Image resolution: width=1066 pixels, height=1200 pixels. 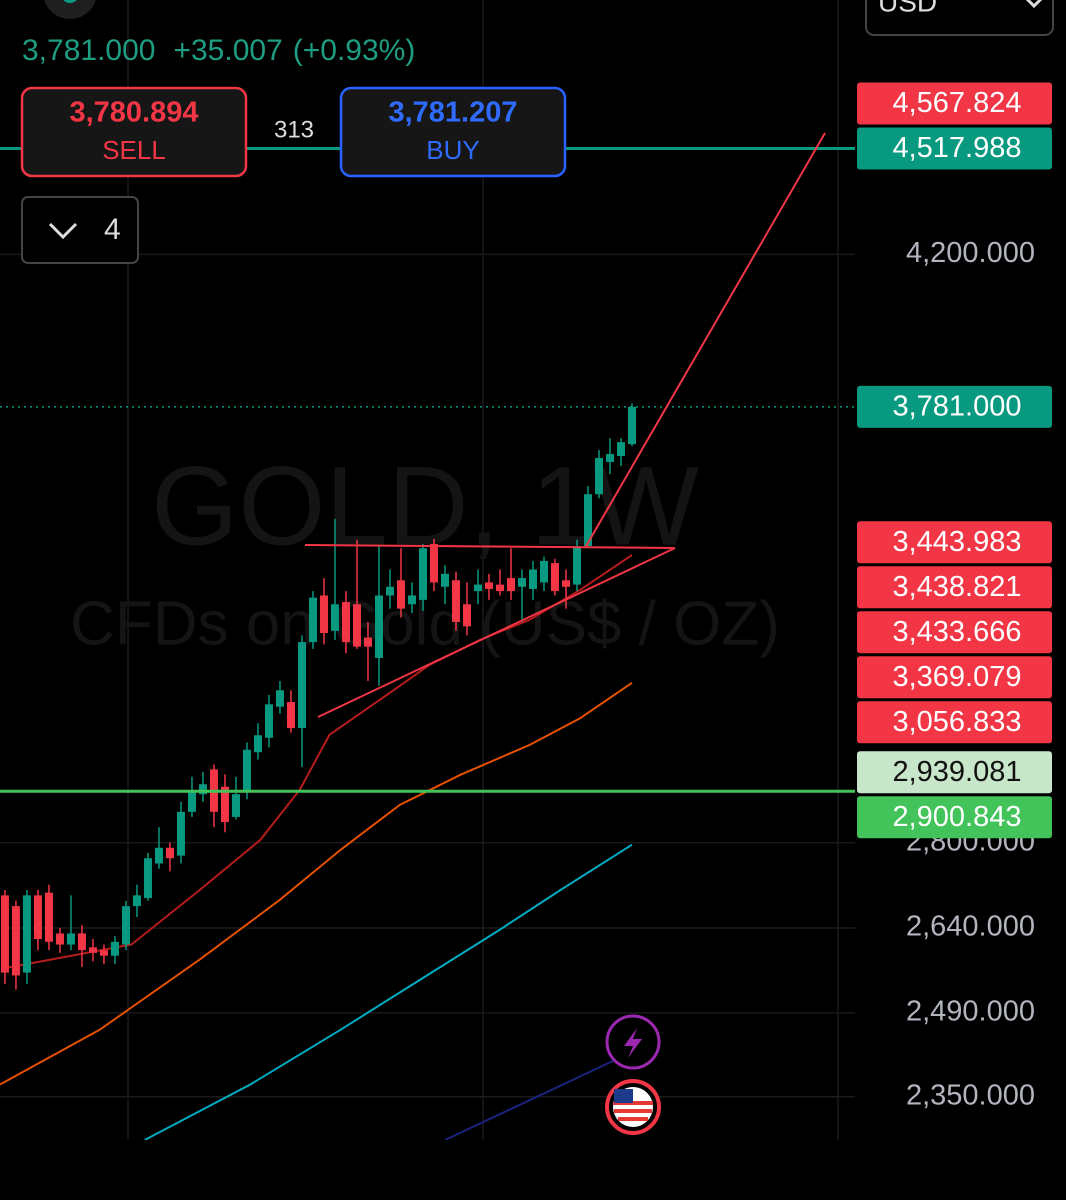 What do you see at coordinates (959, 18) in the screenshot?
I see `currency-select` at bounding box center [959, 18].